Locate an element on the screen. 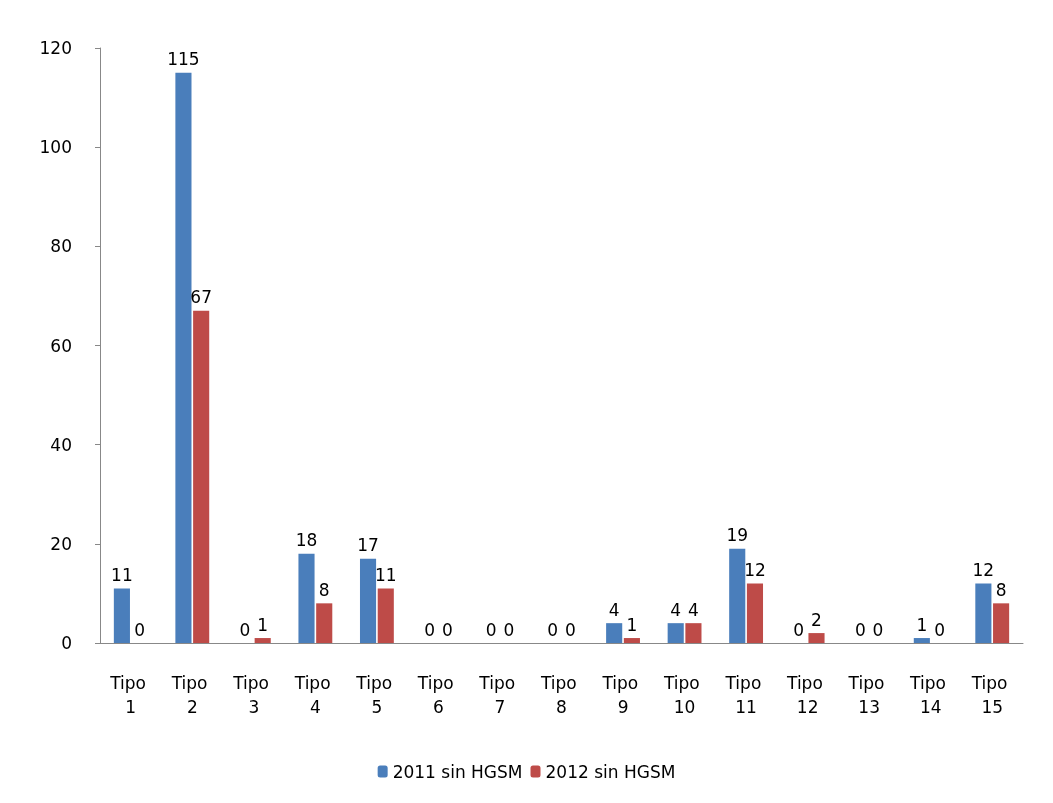  x-tick-label: Tipo 3 is located at coordinates (253, 695).